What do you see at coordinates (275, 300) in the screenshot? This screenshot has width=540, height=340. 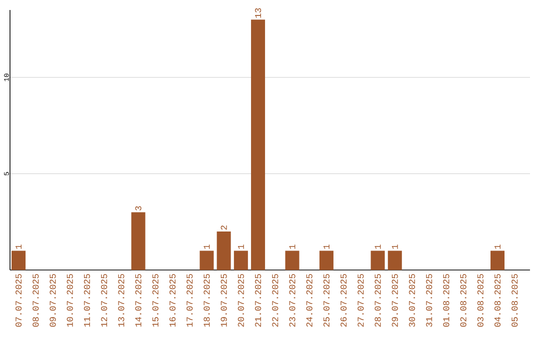 I see `x-tick-label: 22.07.2025` at bounding box center [275, 300].